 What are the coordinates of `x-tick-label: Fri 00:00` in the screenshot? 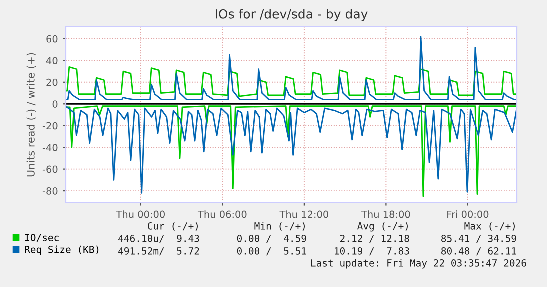 It's located at (468, 214).